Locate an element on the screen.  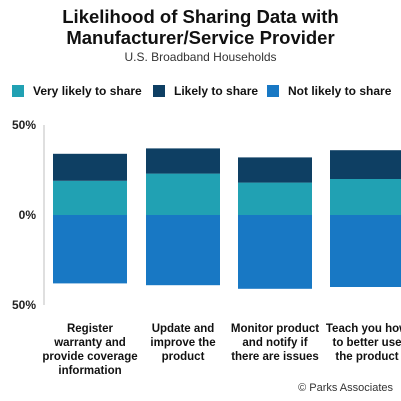
source-credit: © Parks Associates is located at coordinates (345, 388).